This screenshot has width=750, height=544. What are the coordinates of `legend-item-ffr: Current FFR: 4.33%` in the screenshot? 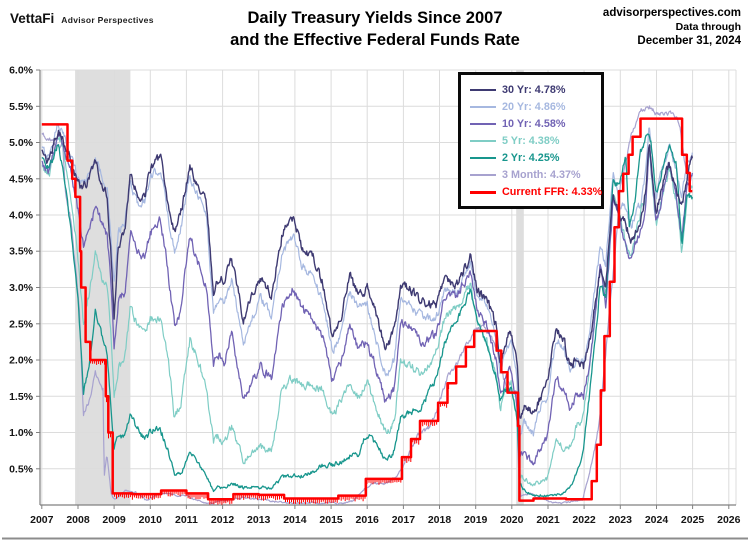 It's located at (536, 192).